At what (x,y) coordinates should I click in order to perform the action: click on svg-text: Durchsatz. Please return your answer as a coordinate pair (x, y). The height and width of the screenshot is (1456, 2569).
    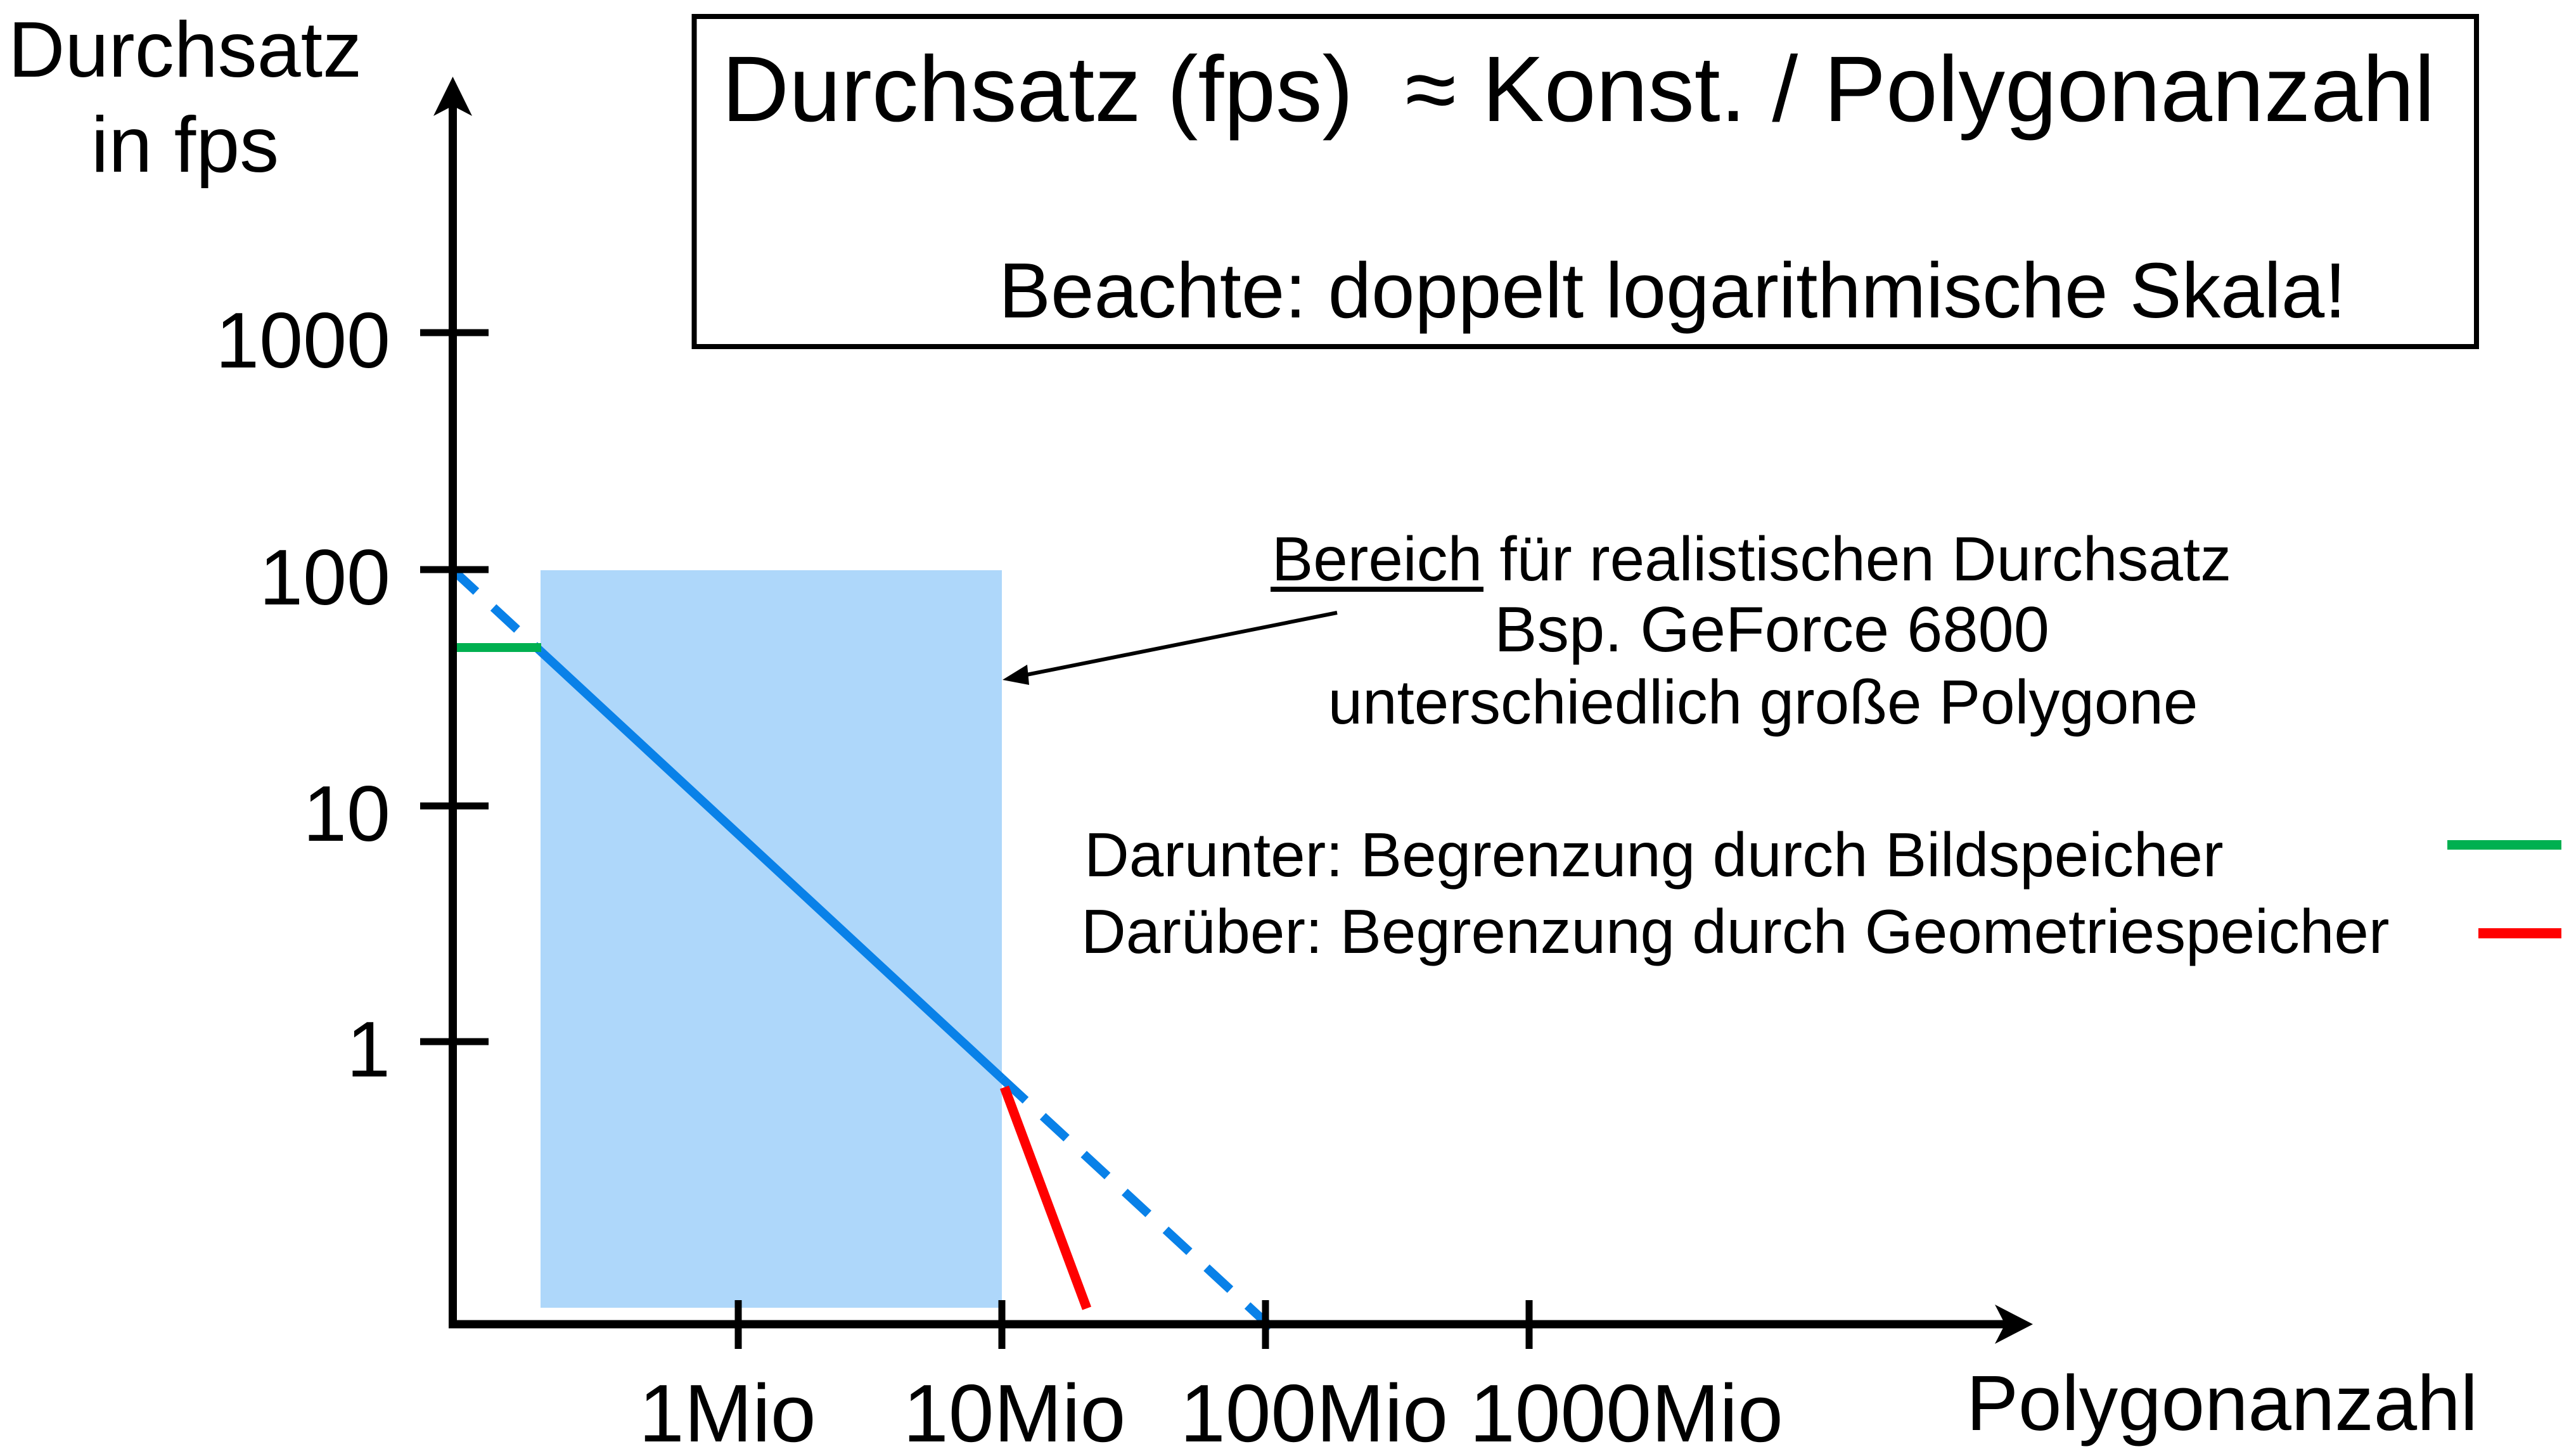
    Looking at the image, I should click on (185, 50).